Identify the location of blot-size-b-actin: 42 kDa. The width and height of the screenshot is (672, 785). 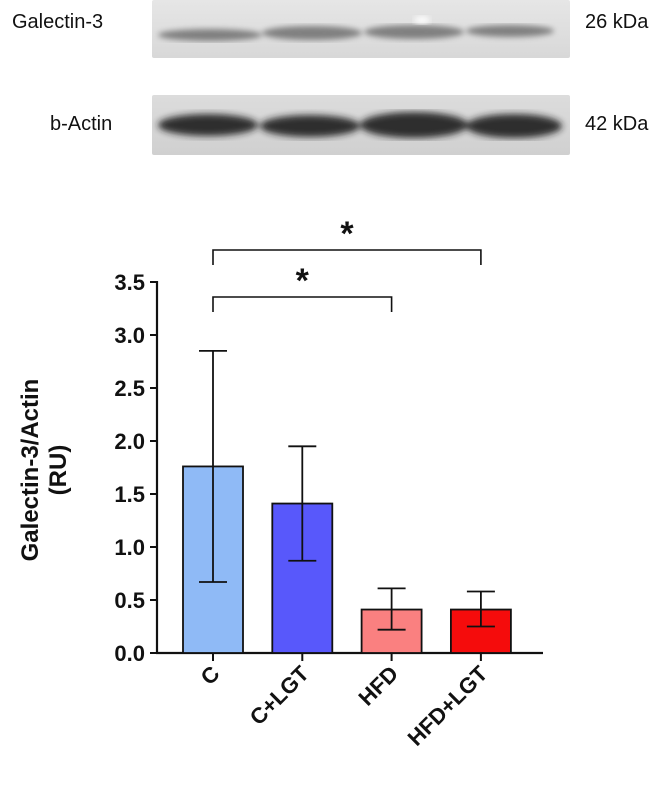
(617, 124).